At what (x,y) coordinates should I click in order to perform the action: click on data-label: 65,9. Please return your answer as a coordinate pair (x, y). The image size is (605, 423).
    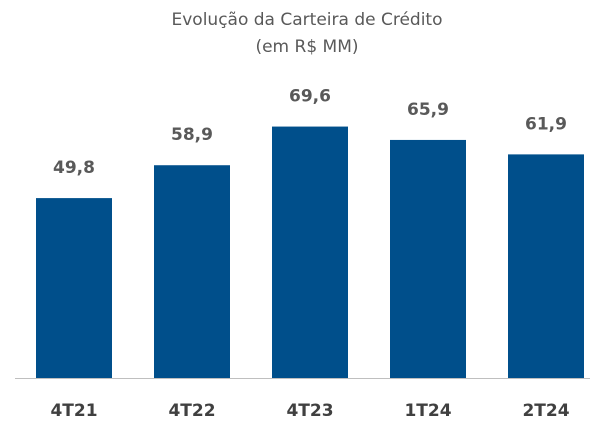
    Looking at the image, I should click on (428, 110).